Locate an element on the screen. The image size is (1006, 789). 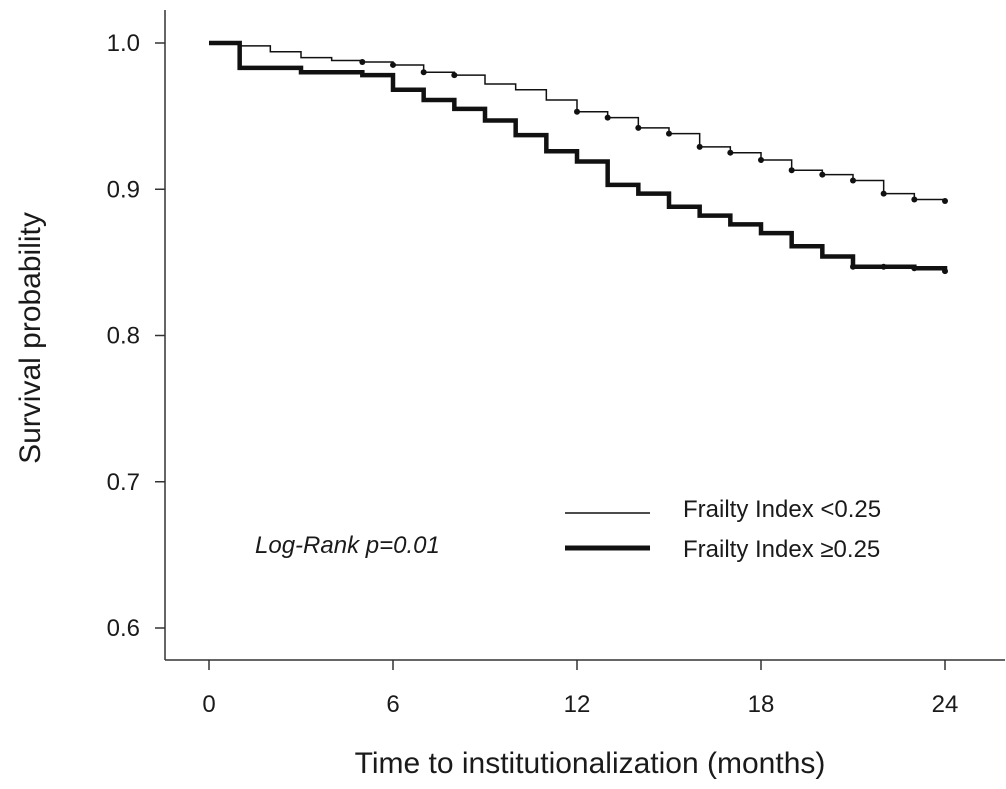
x-tick-label: 12 is located at coordinates (577, 704).